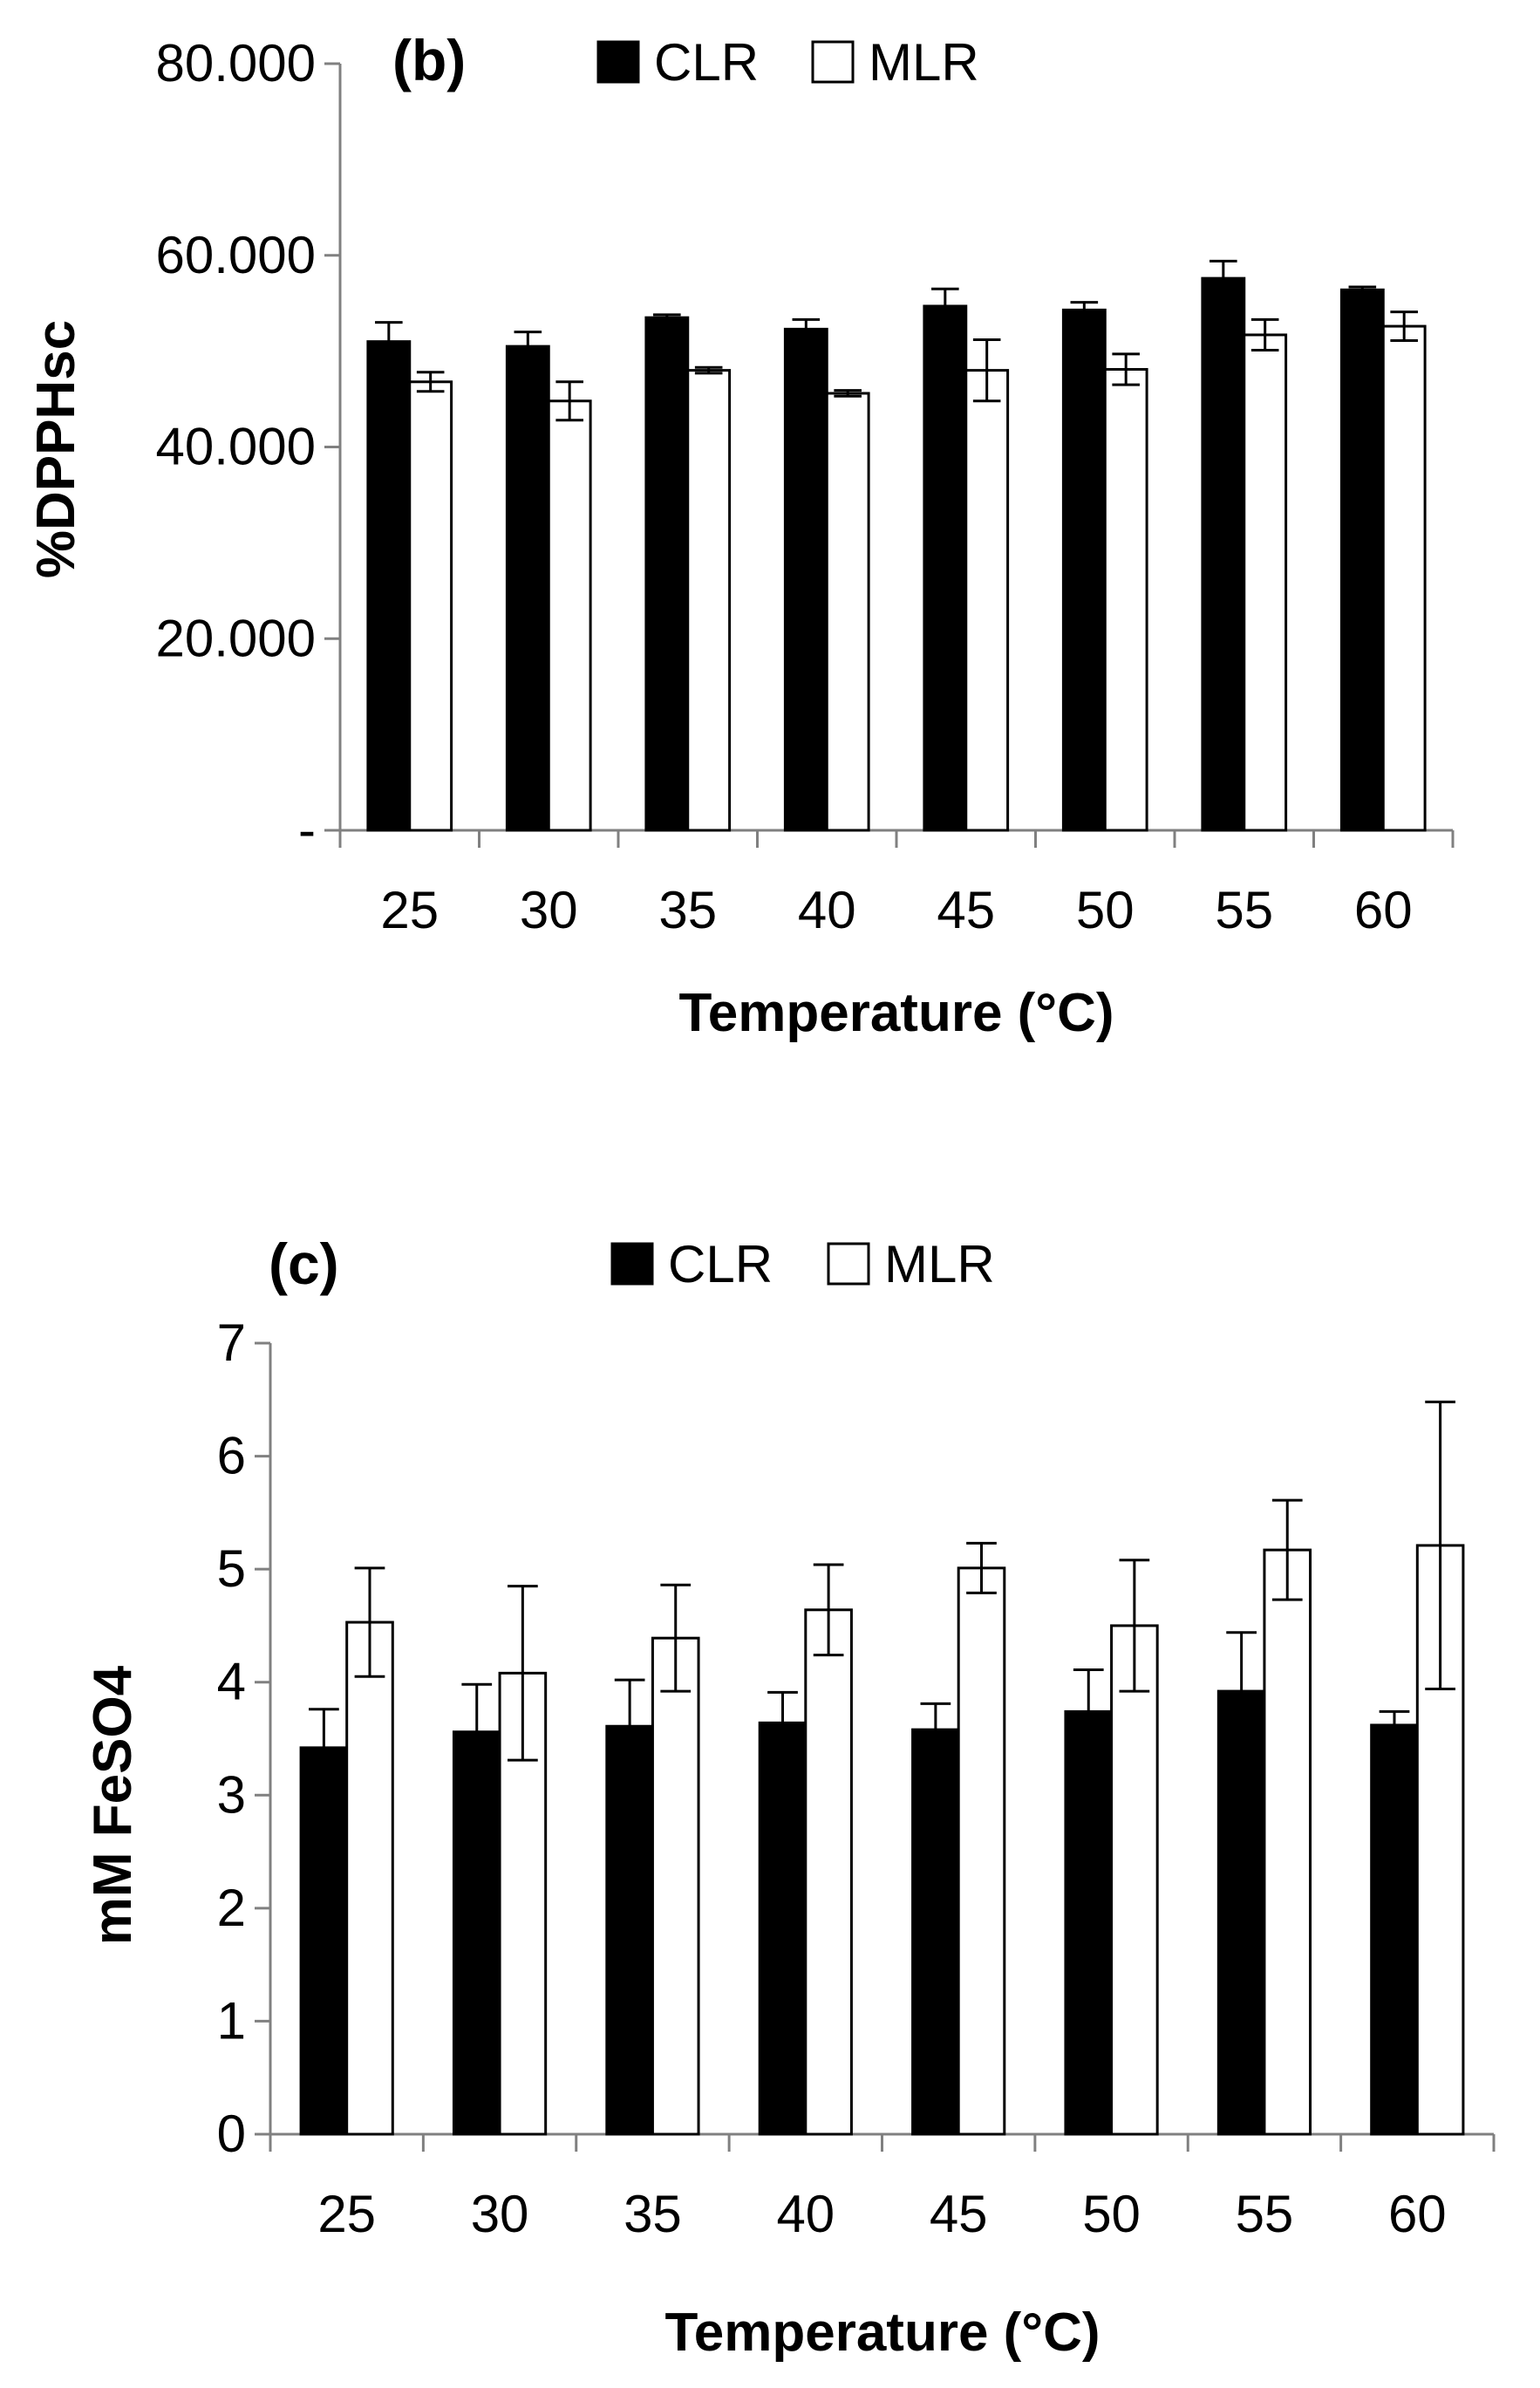 Image resolution: width=1540 pixels, height=2388 pixels. Describe the element at coordinates (231, 1908) in the screenshot. I see `y-tick-label-c-2: 2` at that location.